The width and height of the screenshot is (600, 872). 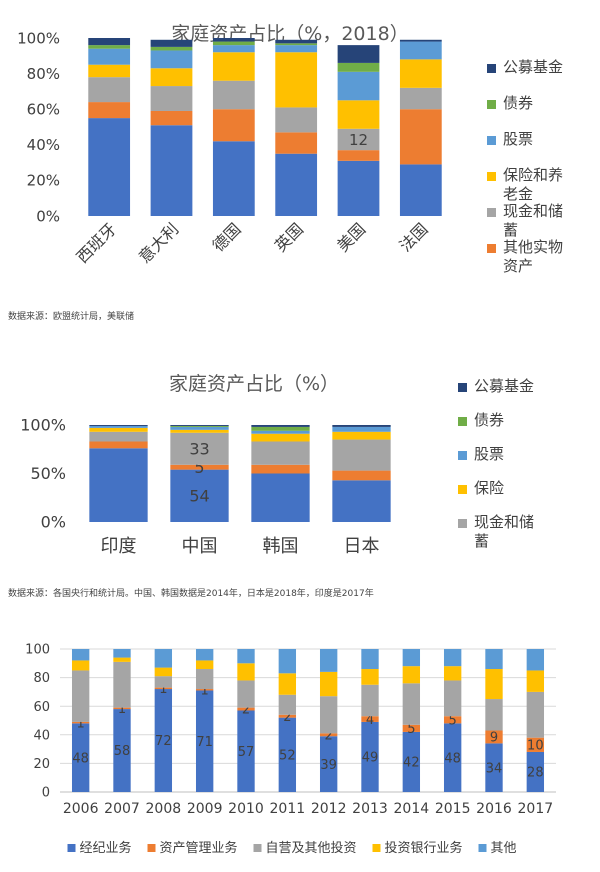 What do you see at coordinates (361, 475) in the screenshot?
I see `bar-日本-其他` at bounding box center [361, 475].